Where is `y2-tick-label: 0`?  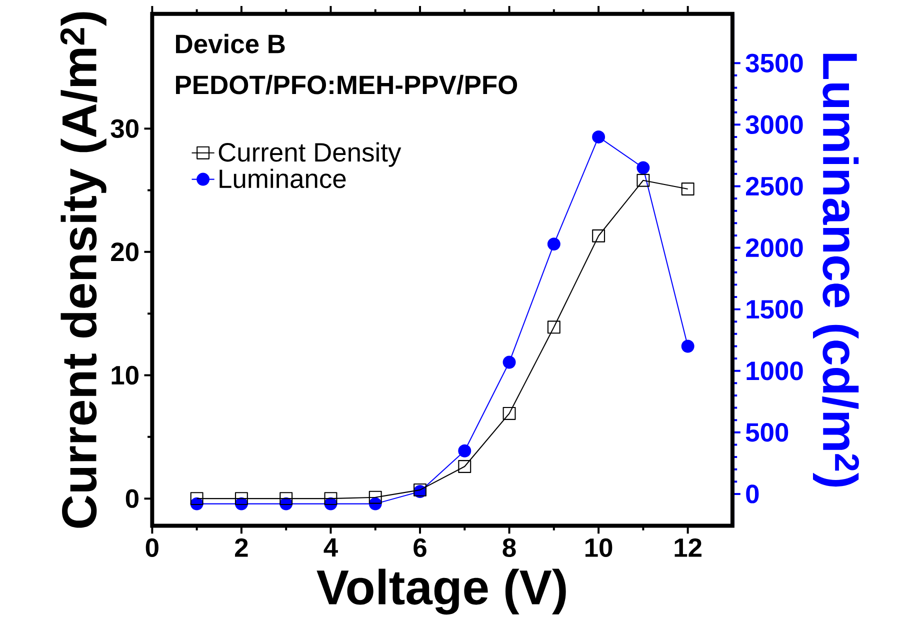
y2-tick-label: 0 is located at coordinates (752, 494).